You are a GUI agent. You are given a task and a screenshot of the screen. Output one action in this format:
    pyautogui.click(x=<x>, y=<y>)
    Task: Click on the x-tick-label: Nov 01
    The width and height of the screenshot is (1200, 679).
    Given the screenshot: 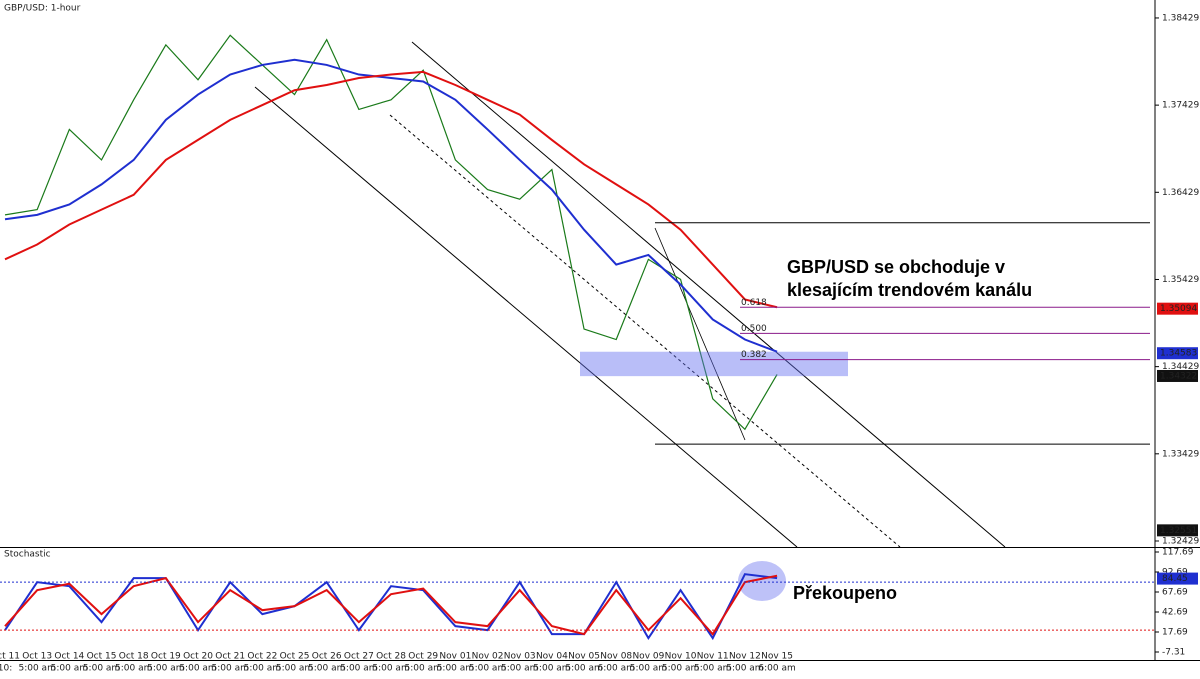 What is the action you would take?
    pyautogui.click(x=455, y=657)
    